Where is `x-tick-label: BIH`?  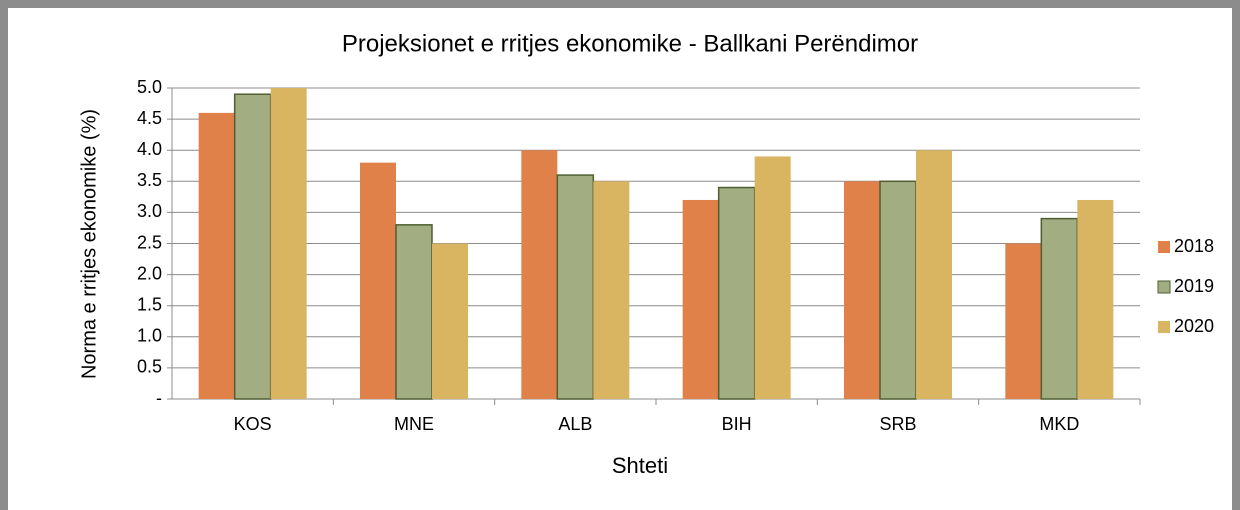 x-tick-label: BIH is located at coordinates (737, 424).